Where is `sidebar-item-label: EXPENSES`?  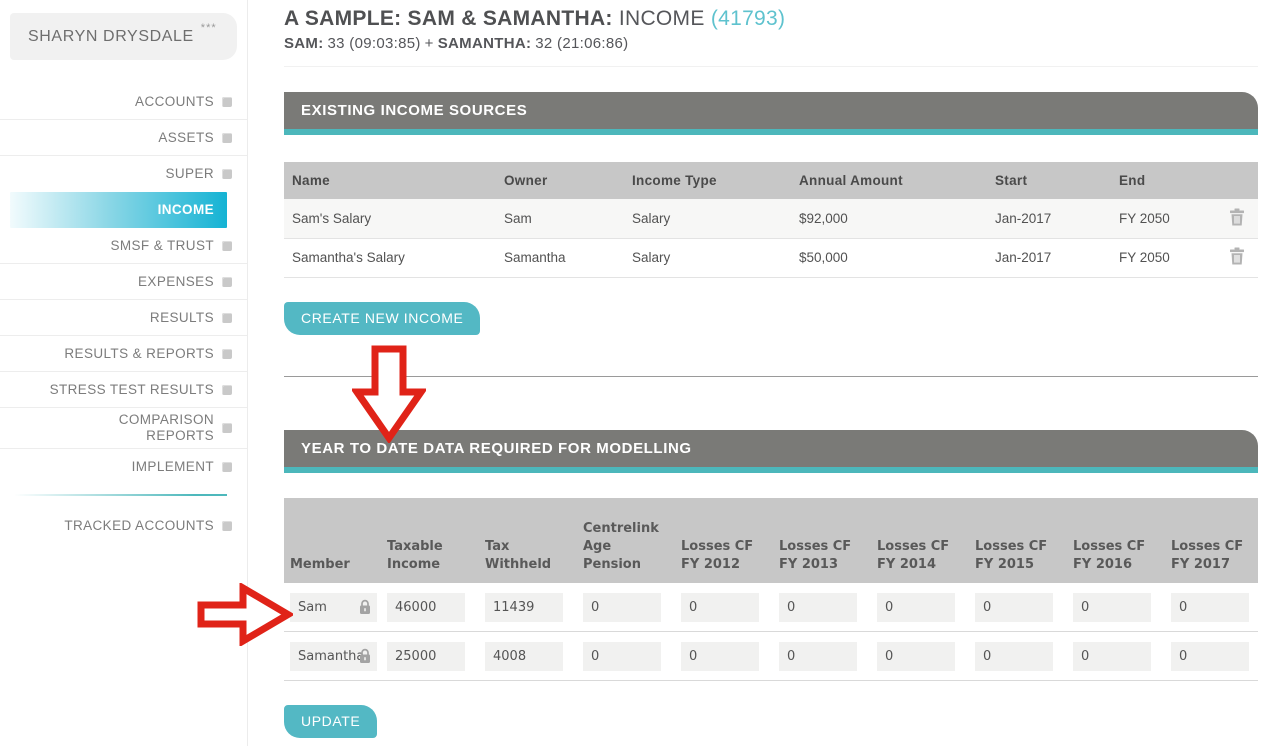 sidebar-item-label: EXPENSES is located at coordinates (176, 281).